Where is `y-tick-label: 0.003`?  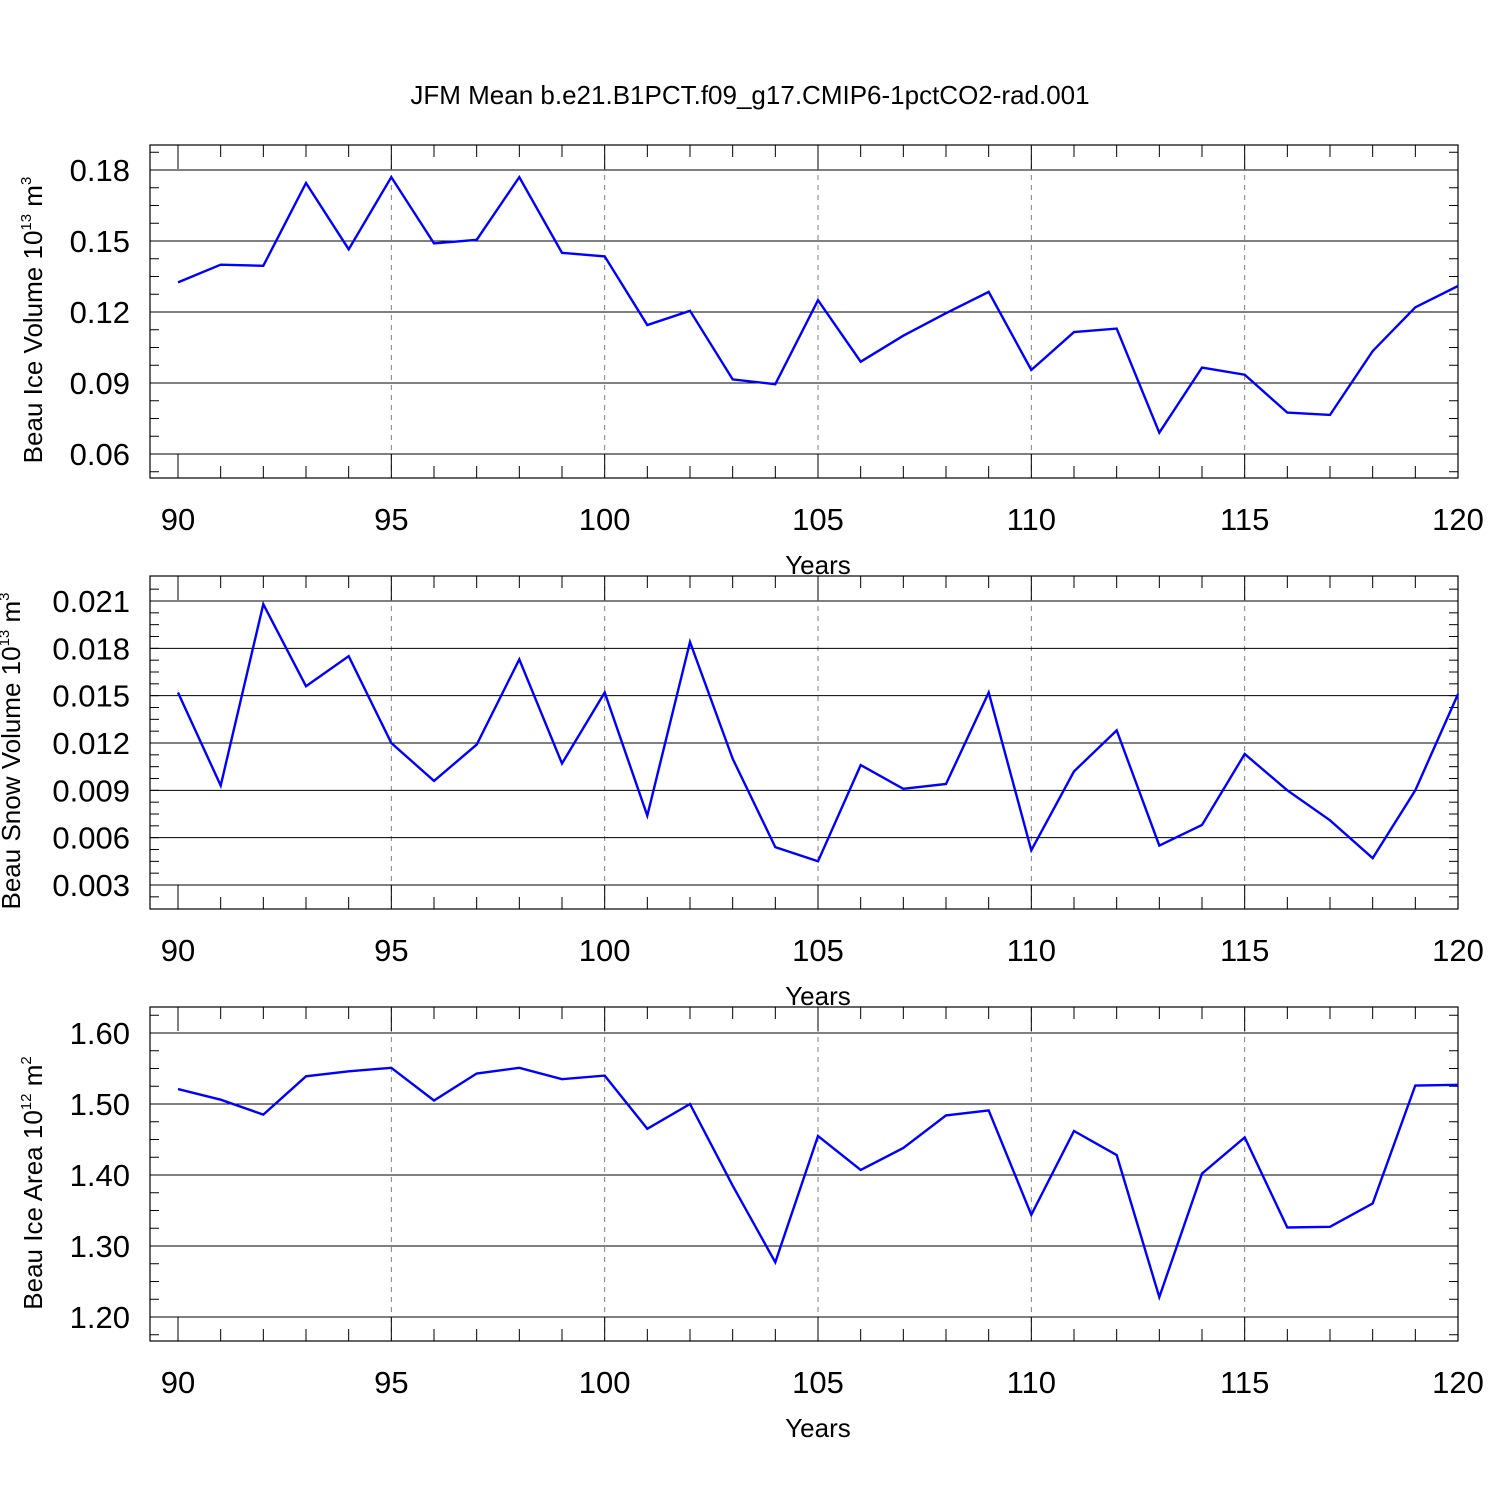
y-tick-label: 0.003 is located at coordinates (91, 885).